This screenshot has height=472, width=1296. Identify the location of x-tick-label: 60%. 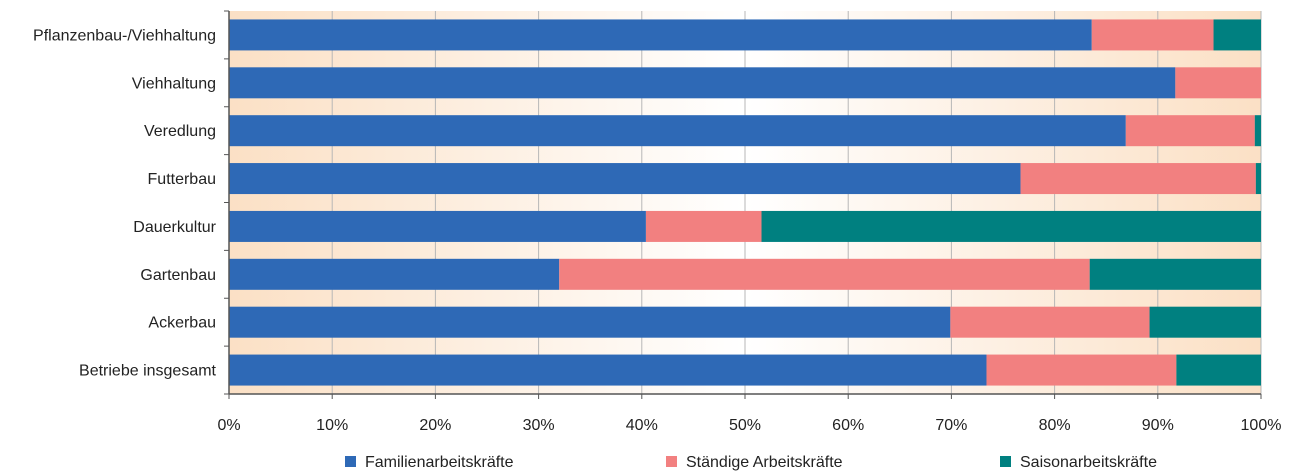
(848, 425).